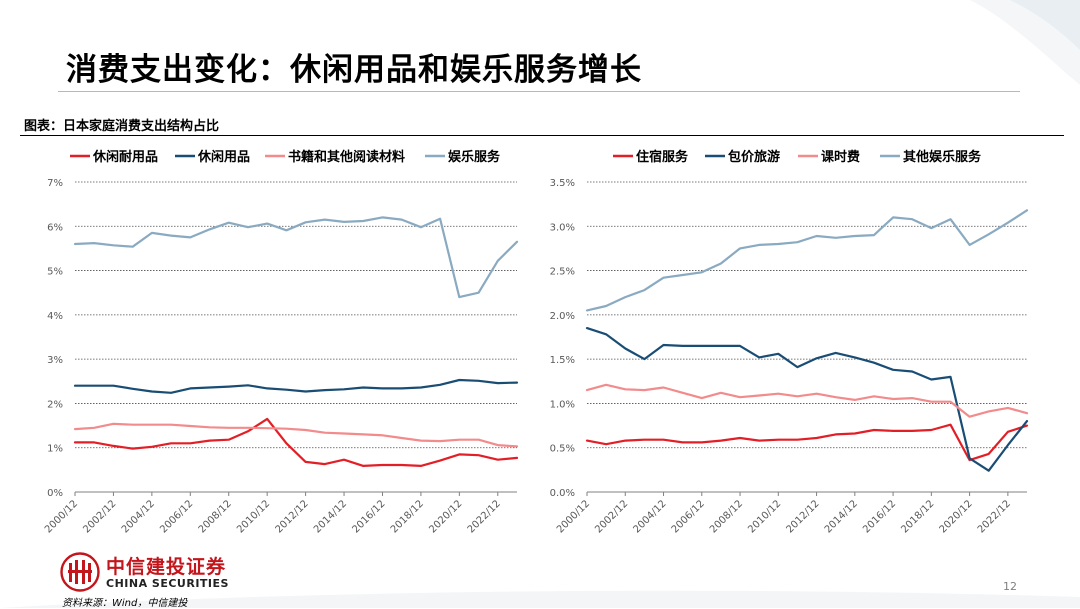 The height and width of the screenshot is (609, 1080). I want to click on y-tick-label: 2.0%, so click(562, 316).